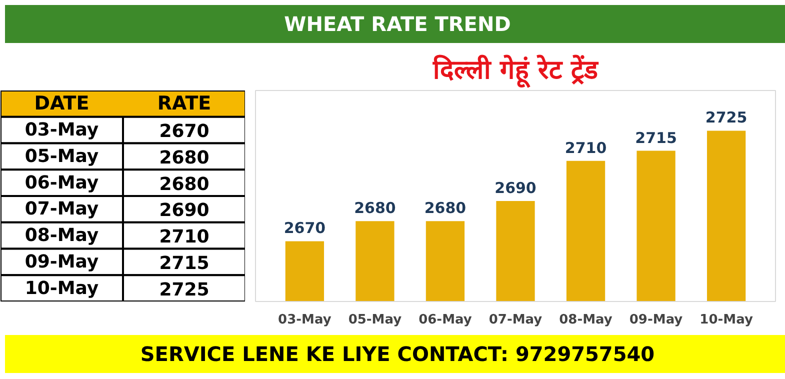 The height and width of the screenshot is (379, 785). I want to click on x-tick-label: 05-May, so click(375, 320).